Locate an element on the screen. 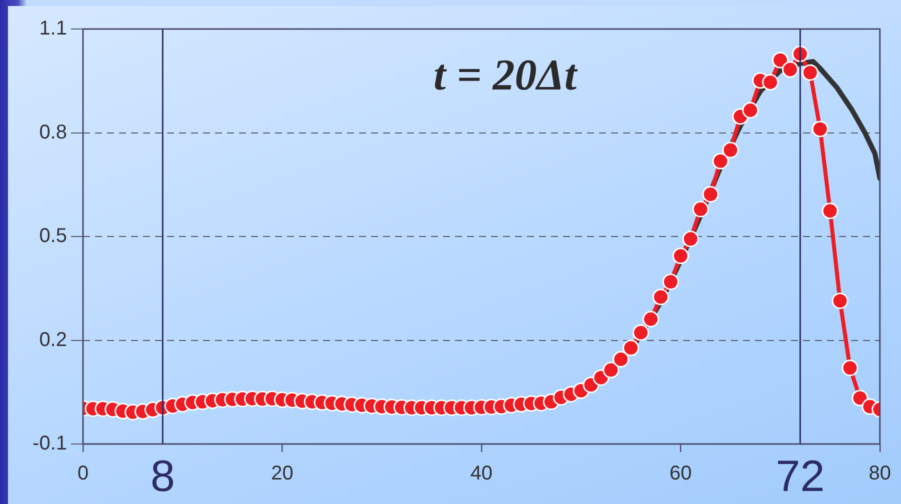 This screenshot has width=901, height=504. ref-line-label: 72 is located at coordinates (800, 476).